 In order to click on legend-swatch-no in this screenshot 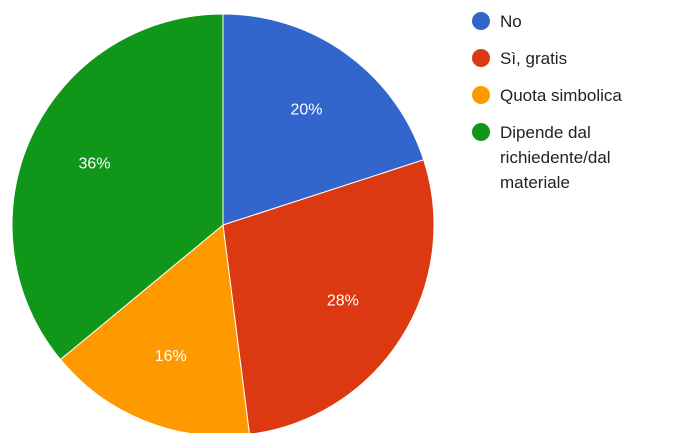, I will do `click(481, 21)`.